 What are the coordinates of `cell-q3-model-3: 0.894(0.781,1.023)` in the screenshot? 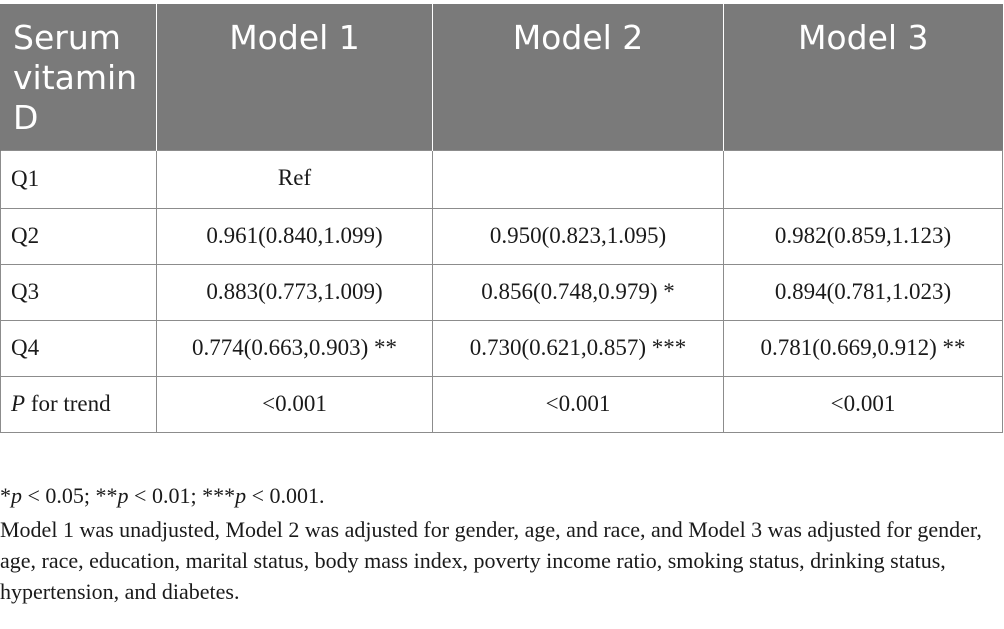 It's located at (863, 292).